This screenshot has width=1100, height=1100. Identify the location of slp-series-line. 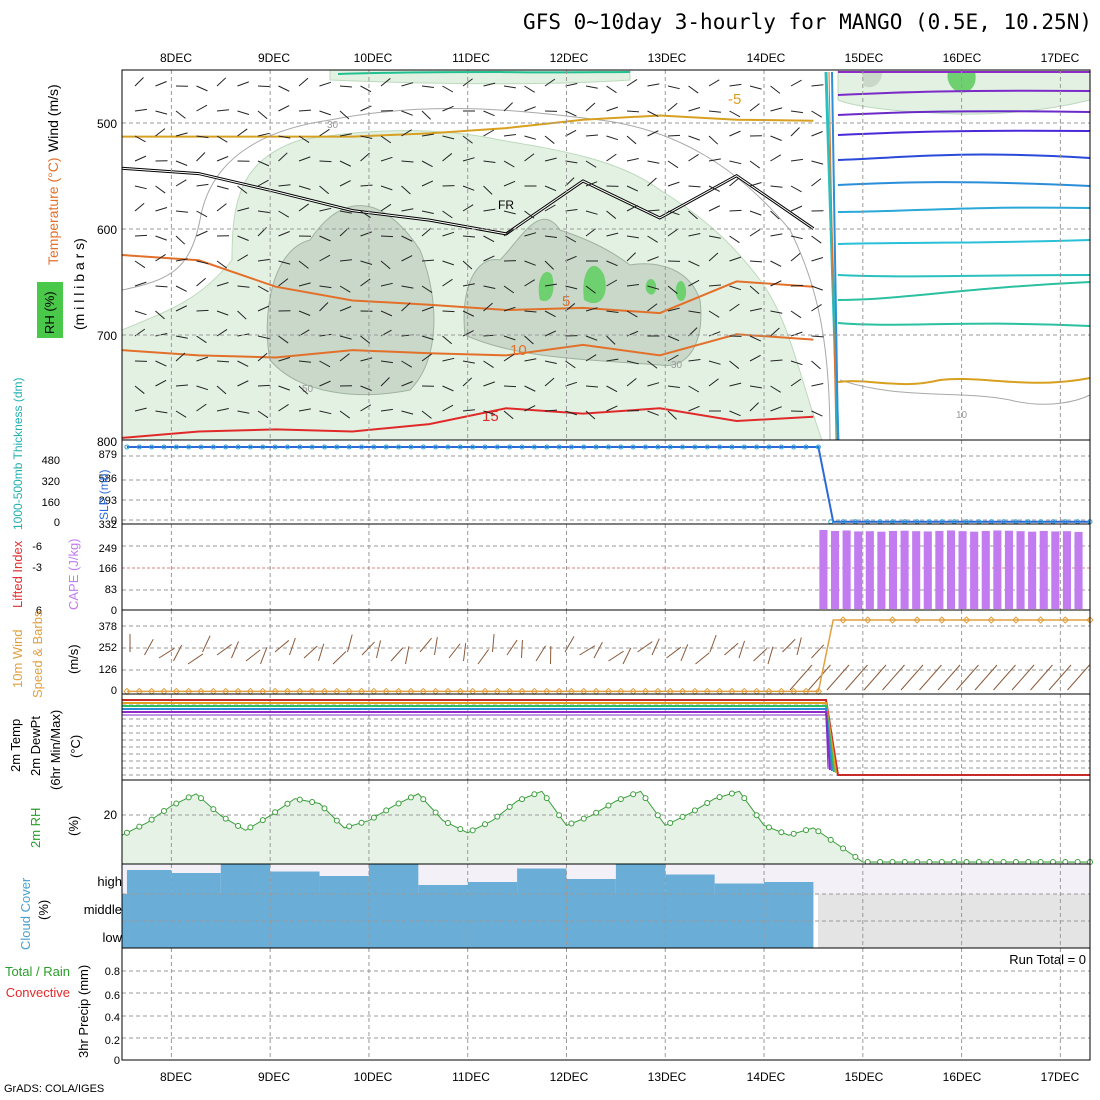
(608, 484).